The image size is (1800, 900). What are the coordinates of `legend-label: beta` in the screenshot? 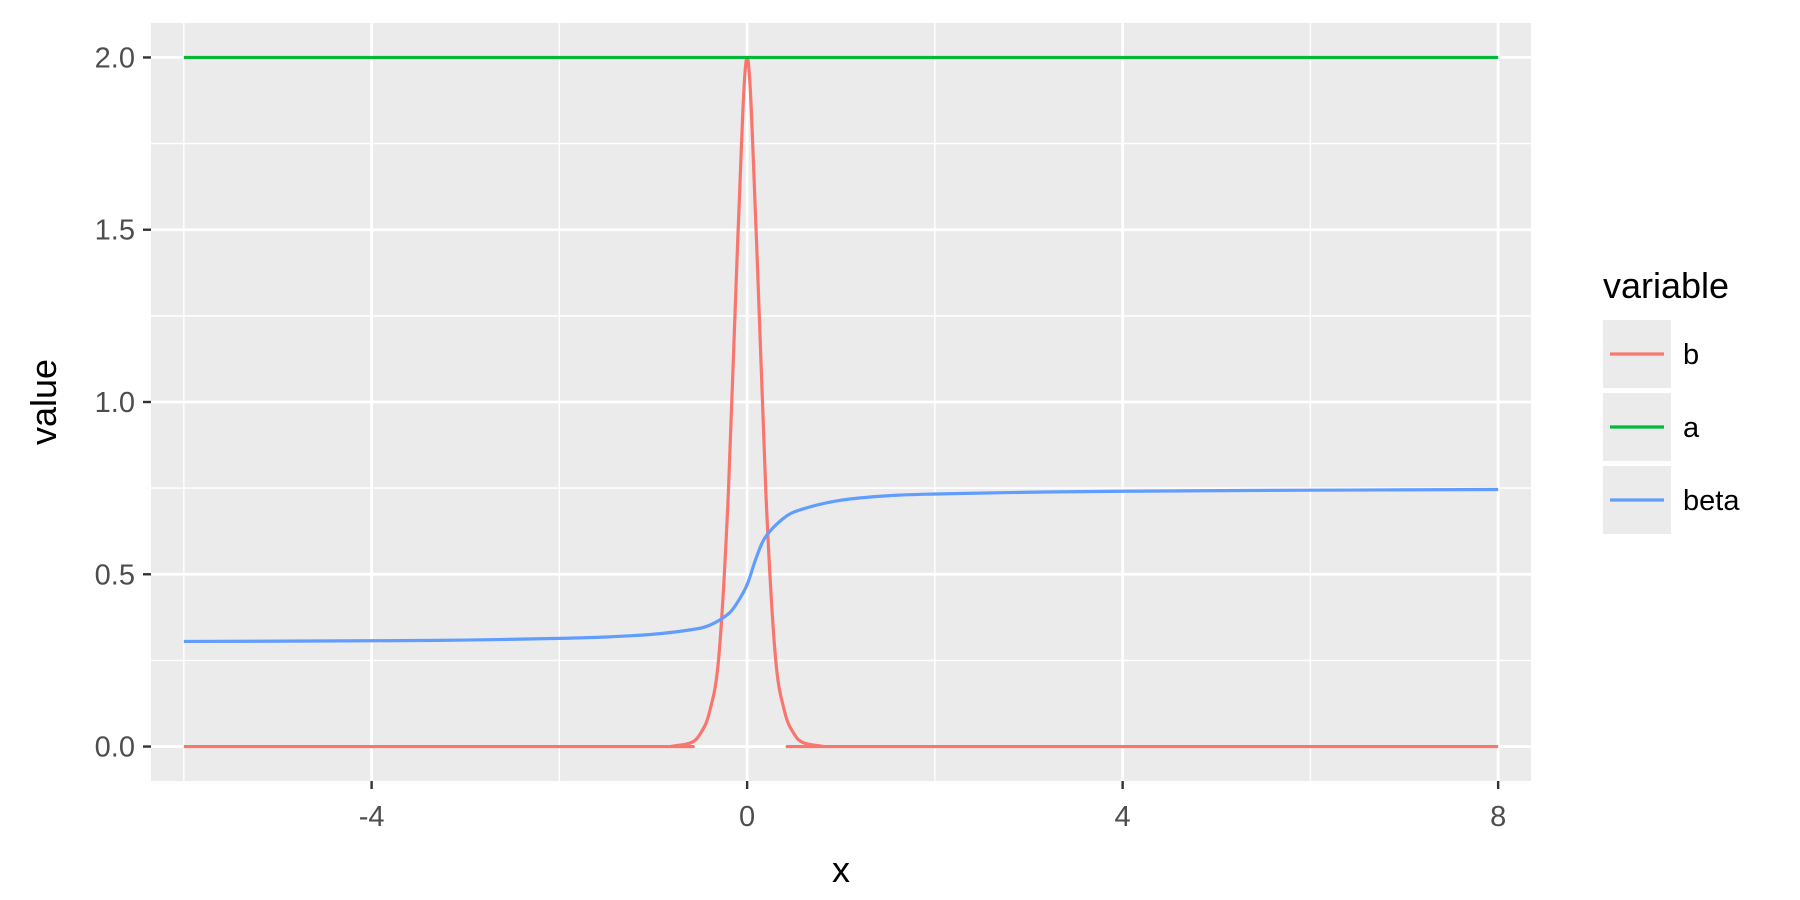 It's located at (1711, 501).